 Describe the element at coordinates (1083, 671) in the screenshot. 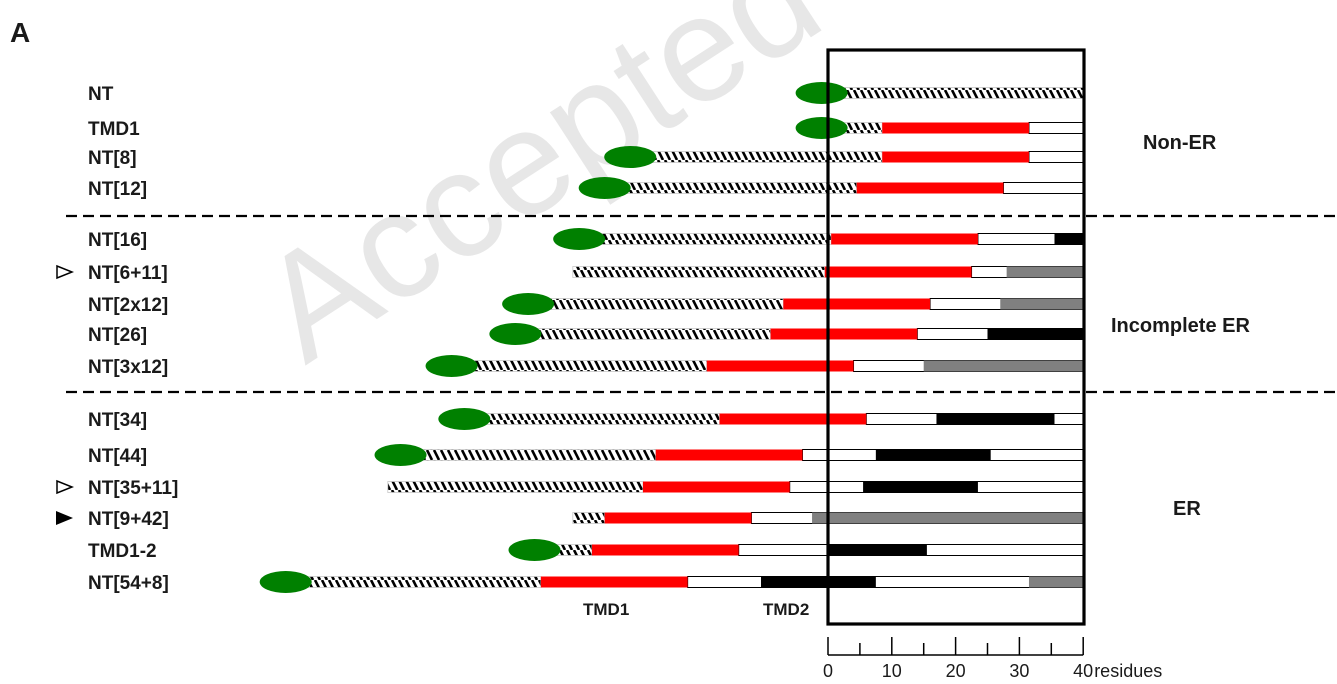

I see `scale-tick-label: 40` at that location.